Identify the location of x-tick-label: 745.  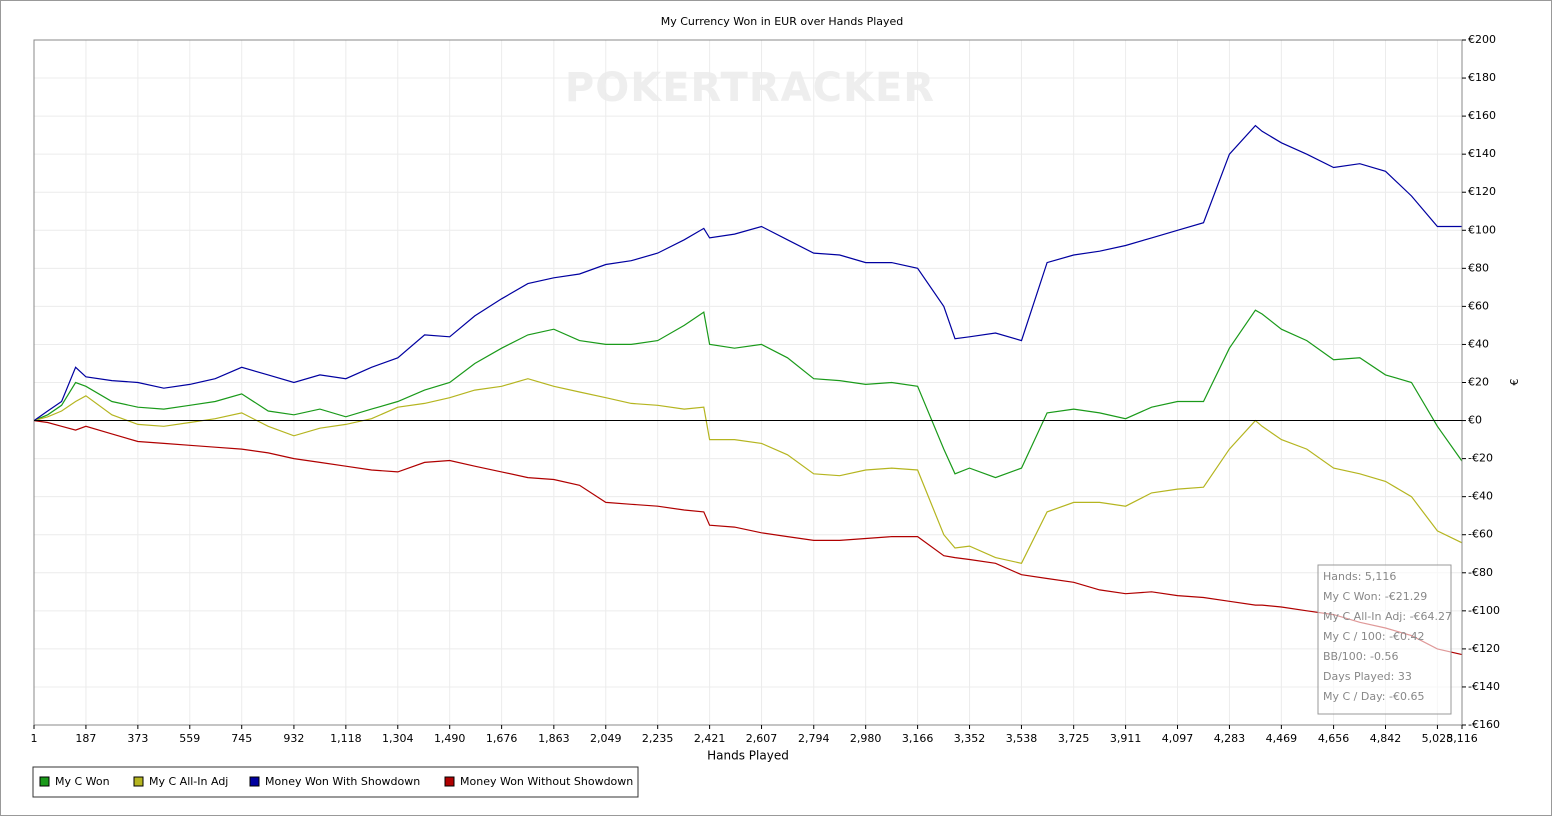
(241, 738).